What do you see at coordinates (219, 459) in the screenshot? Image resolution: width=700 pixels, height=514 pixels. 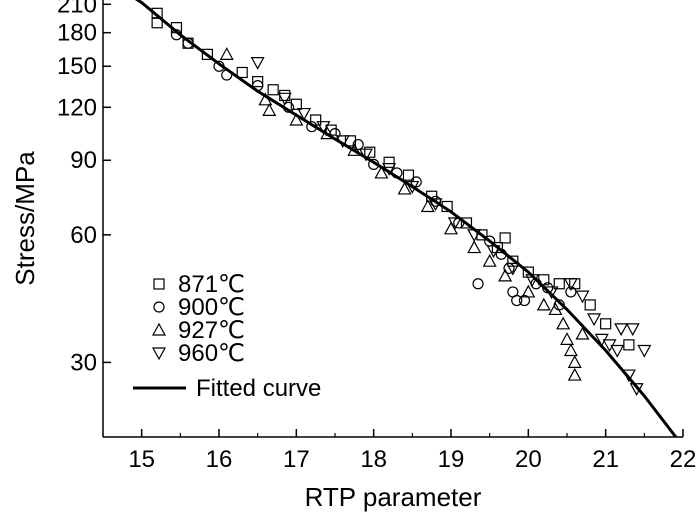 I see `x-tick-label: 16` at bounding box center [219, 459].